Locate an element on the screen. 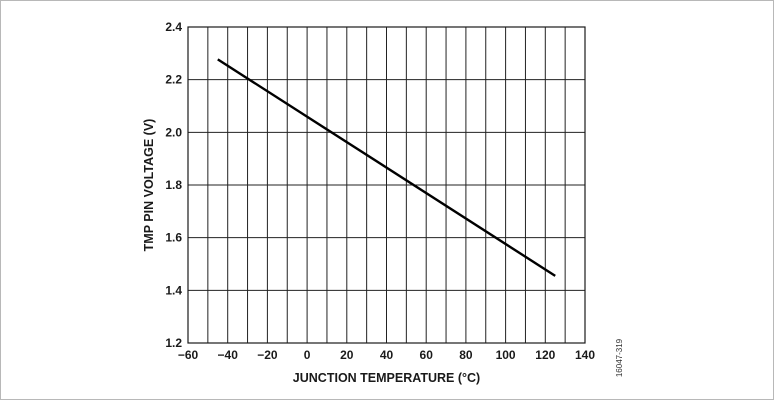  x-axis-label: JUNCTION TEMPERATURE (°C) is located at coordinates (386, 378).